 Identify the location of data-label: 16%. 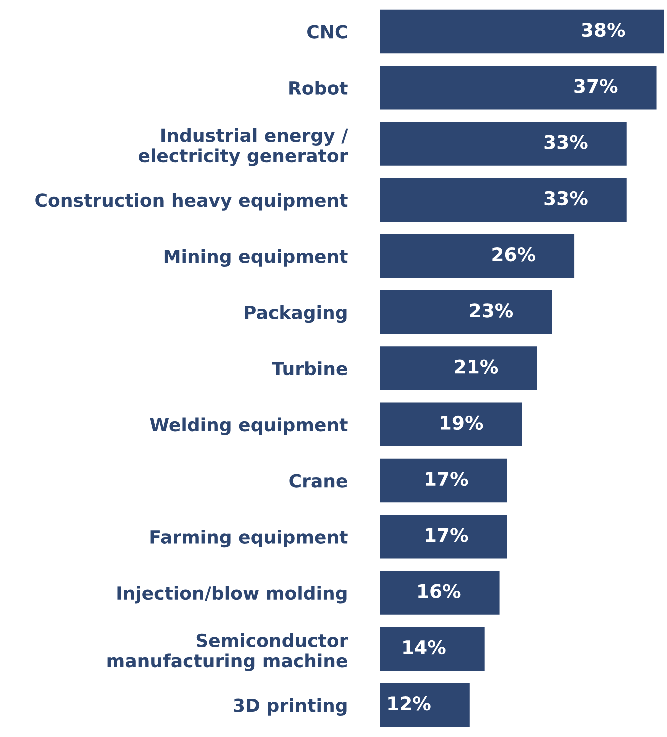
(439, 591).